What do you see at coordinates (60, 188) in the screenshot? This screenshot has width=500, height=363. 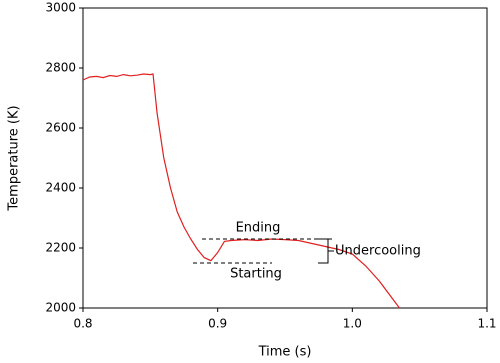 I see `y-tick-label: 2400` at bounding box center [60, 188].